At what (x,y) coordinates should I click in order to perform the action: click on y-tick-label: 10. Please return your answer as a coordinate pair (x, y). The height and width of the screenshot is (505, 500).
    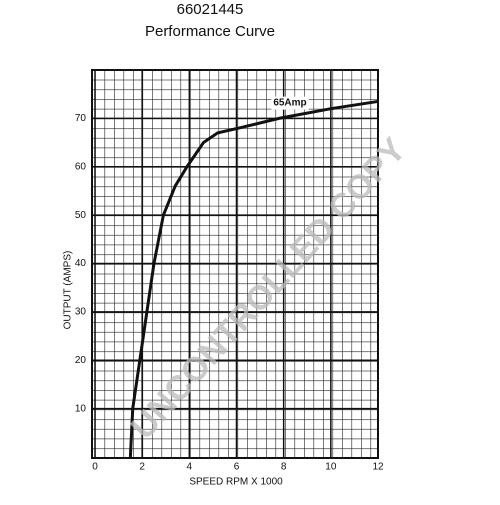
    Looking at the image, I should click on (81, 408).